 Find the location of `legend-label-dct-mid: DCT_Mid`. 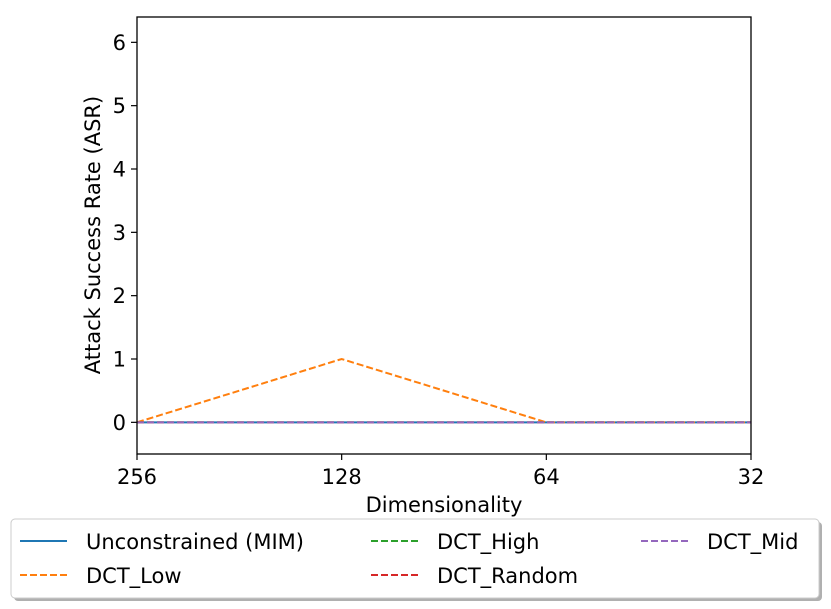

legend-label-dct-mid: DCT_Mid is located at coordinates (752, 542).